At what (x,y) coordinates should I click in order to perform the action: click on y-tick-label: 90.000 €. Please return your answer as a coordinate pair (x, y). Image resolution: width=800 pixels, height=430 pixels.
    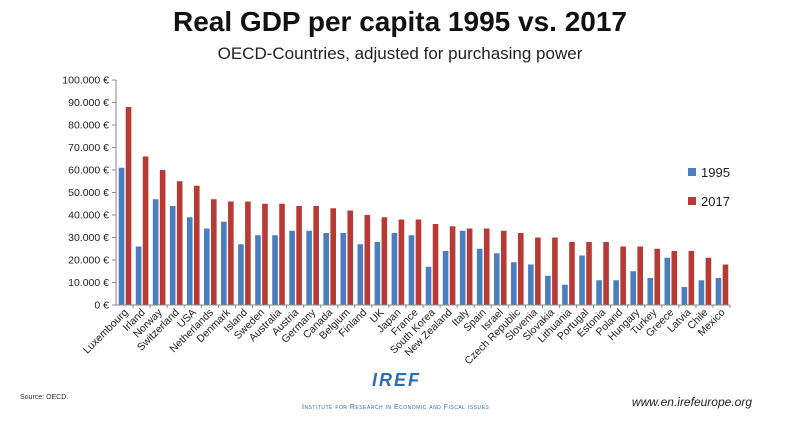
    Looking at the image, I should click on (88, 103).